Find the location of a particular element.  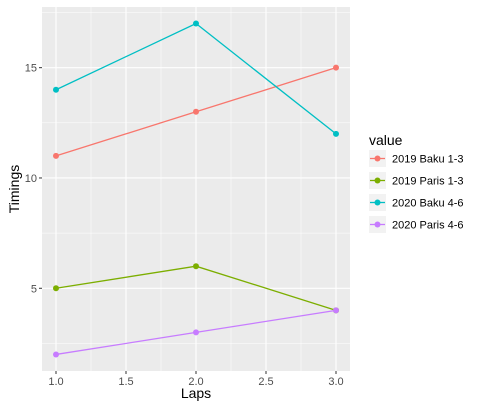

y-tick-label: 5 is located at coordinates (34, 289).